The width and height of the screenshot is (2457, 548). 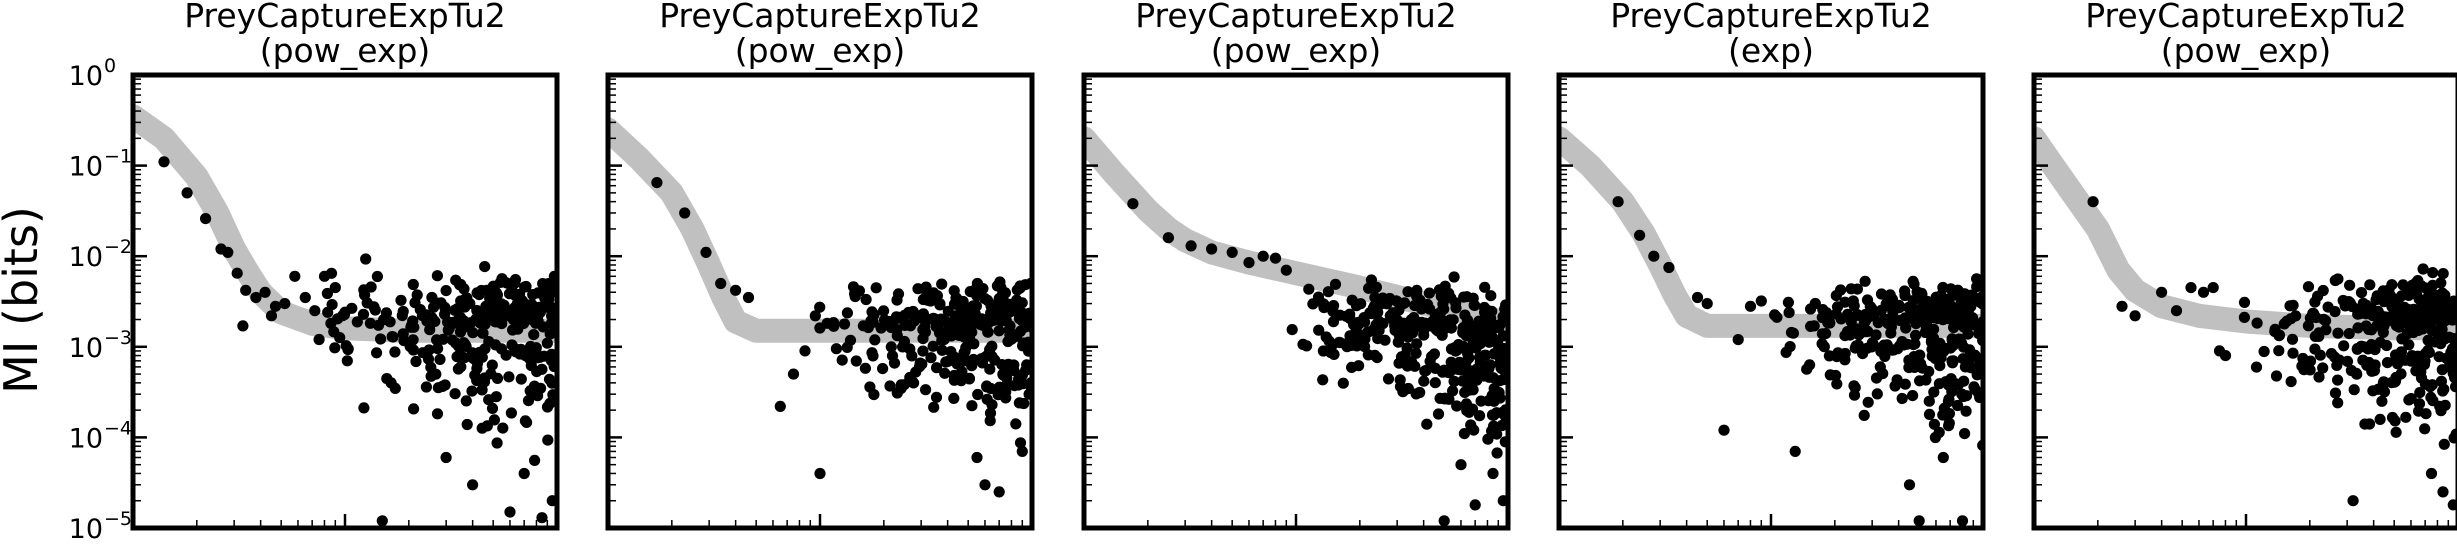 I want to click on y-tick-exponent: −1, so click(x=118, y=157).